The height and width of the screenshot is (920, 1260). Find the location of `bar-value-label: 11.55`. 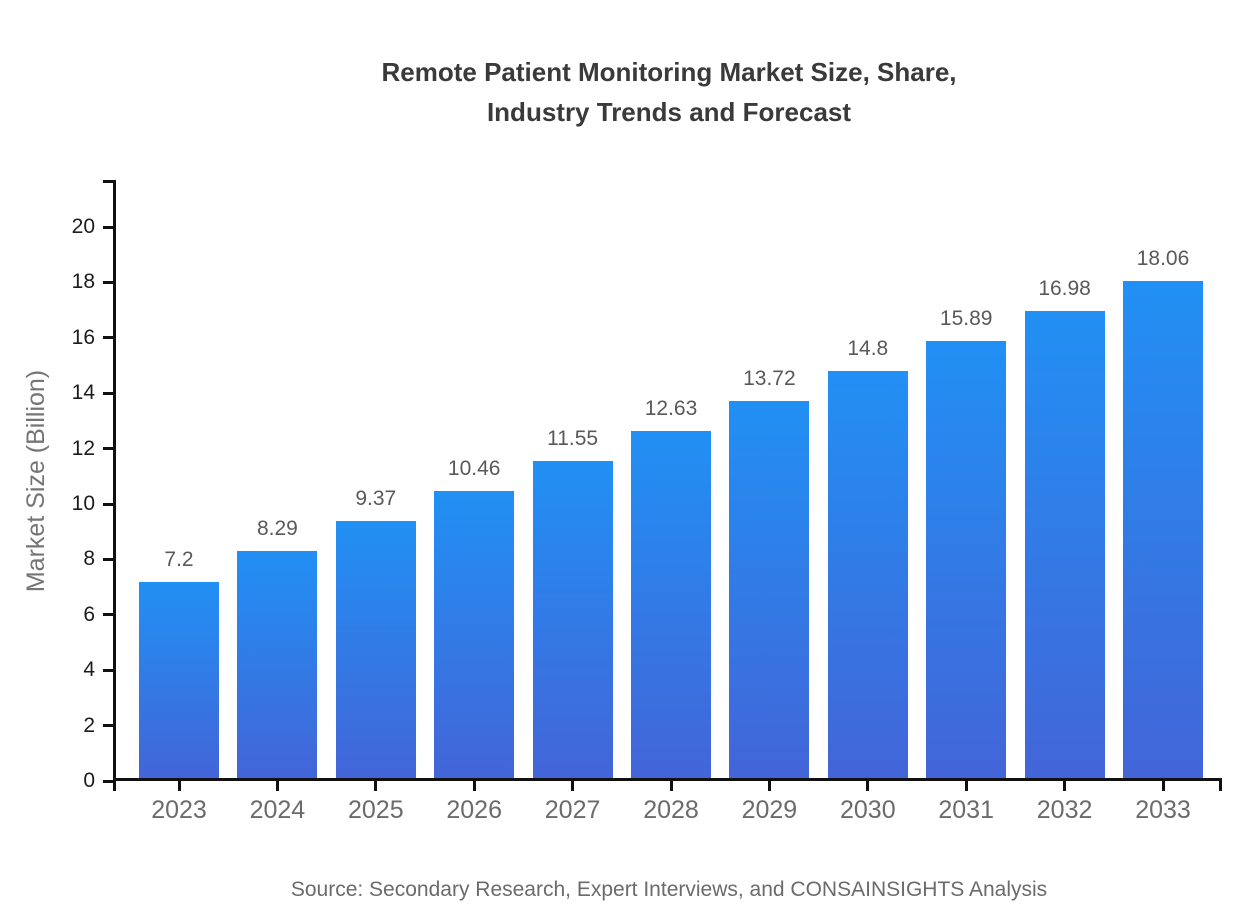

bar-value-label: 11.55 is located at coordinates (573, 439).